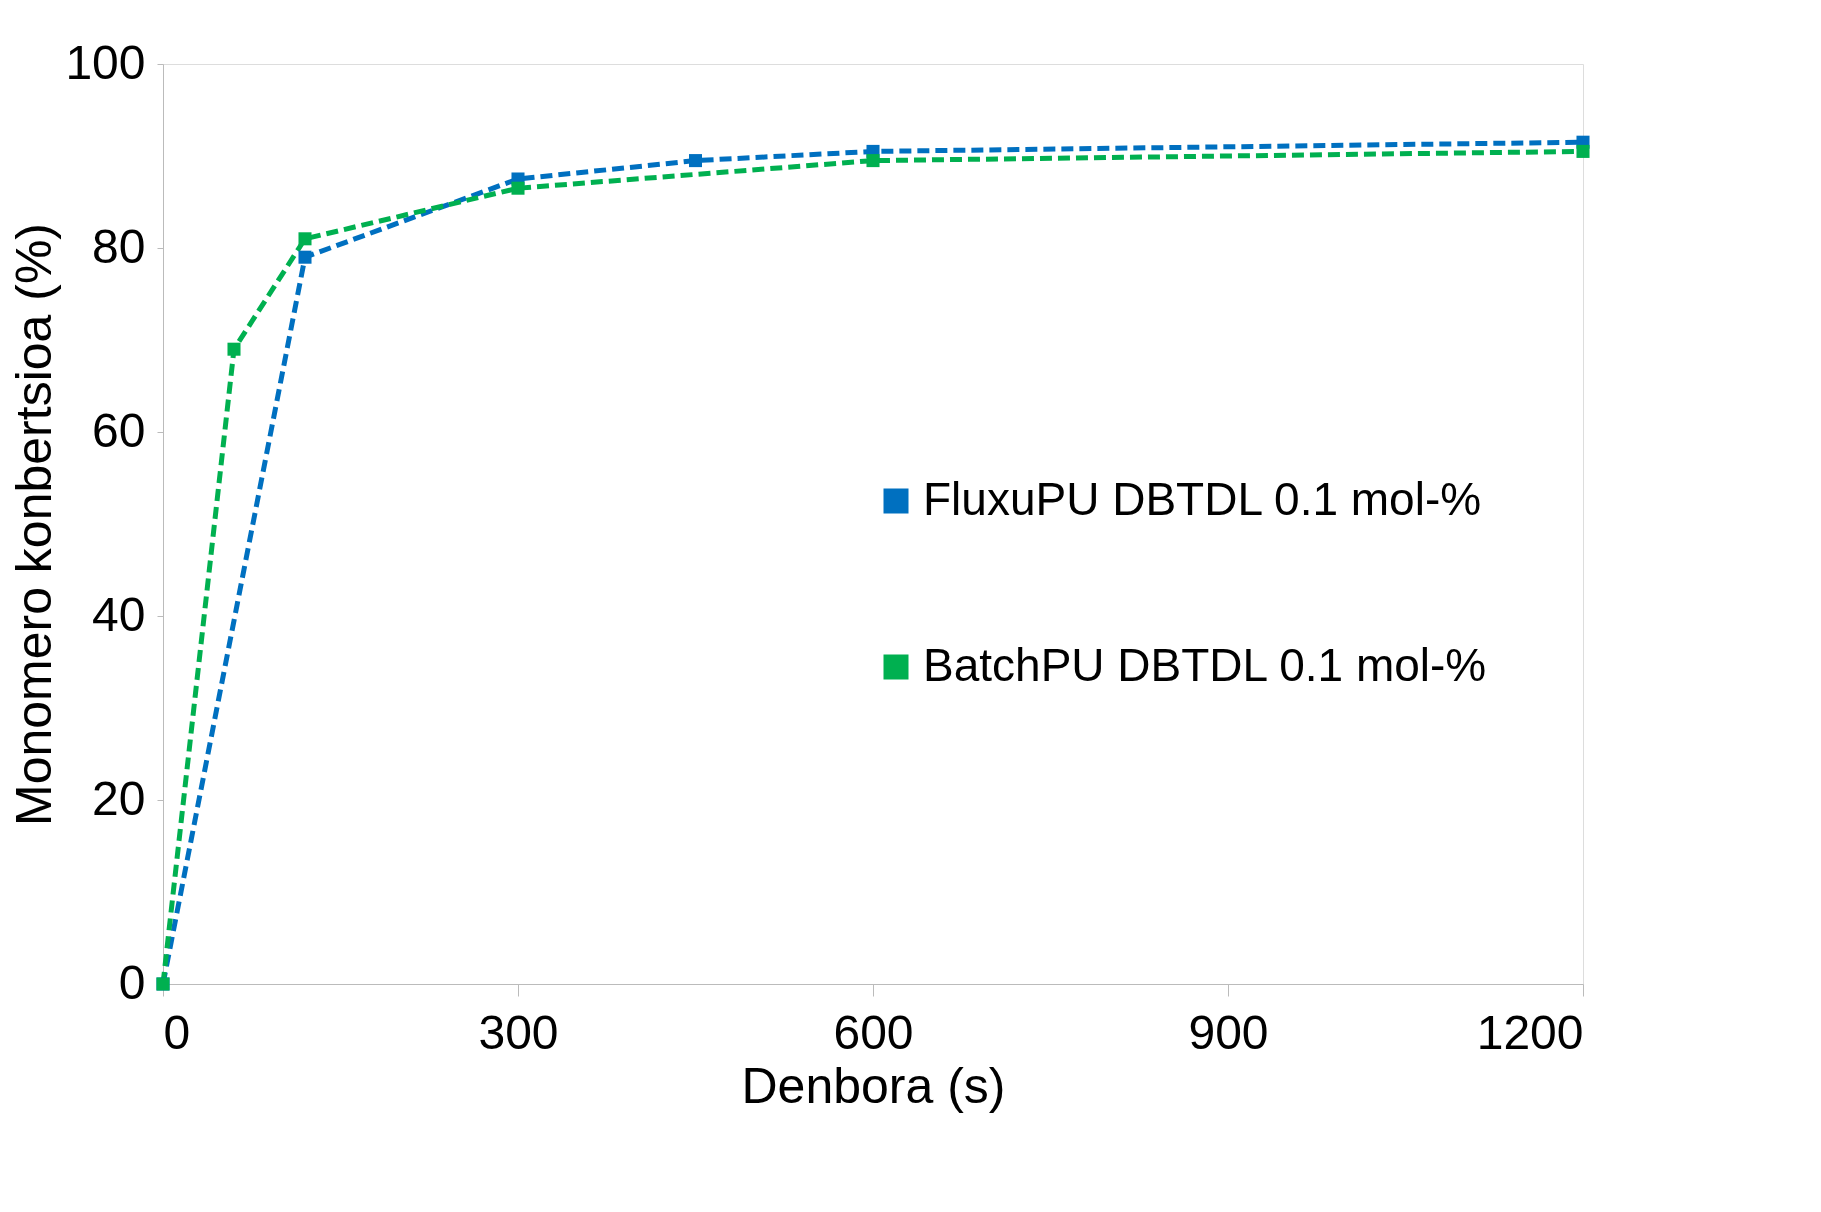  What do you see at coordinates (873, 1032) in the screenshot?
I see `x-tick-label: 600` at bounding box center [873, 1032].